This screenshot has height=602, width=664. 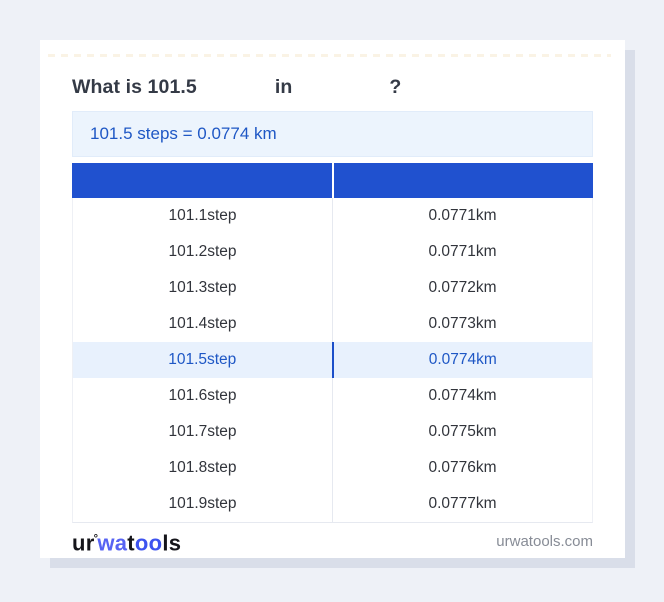 What do you see at coordinates (203, 396) in the screenshot?
I see `steps-cell: 101.6step` at bounding box center [203, 396].